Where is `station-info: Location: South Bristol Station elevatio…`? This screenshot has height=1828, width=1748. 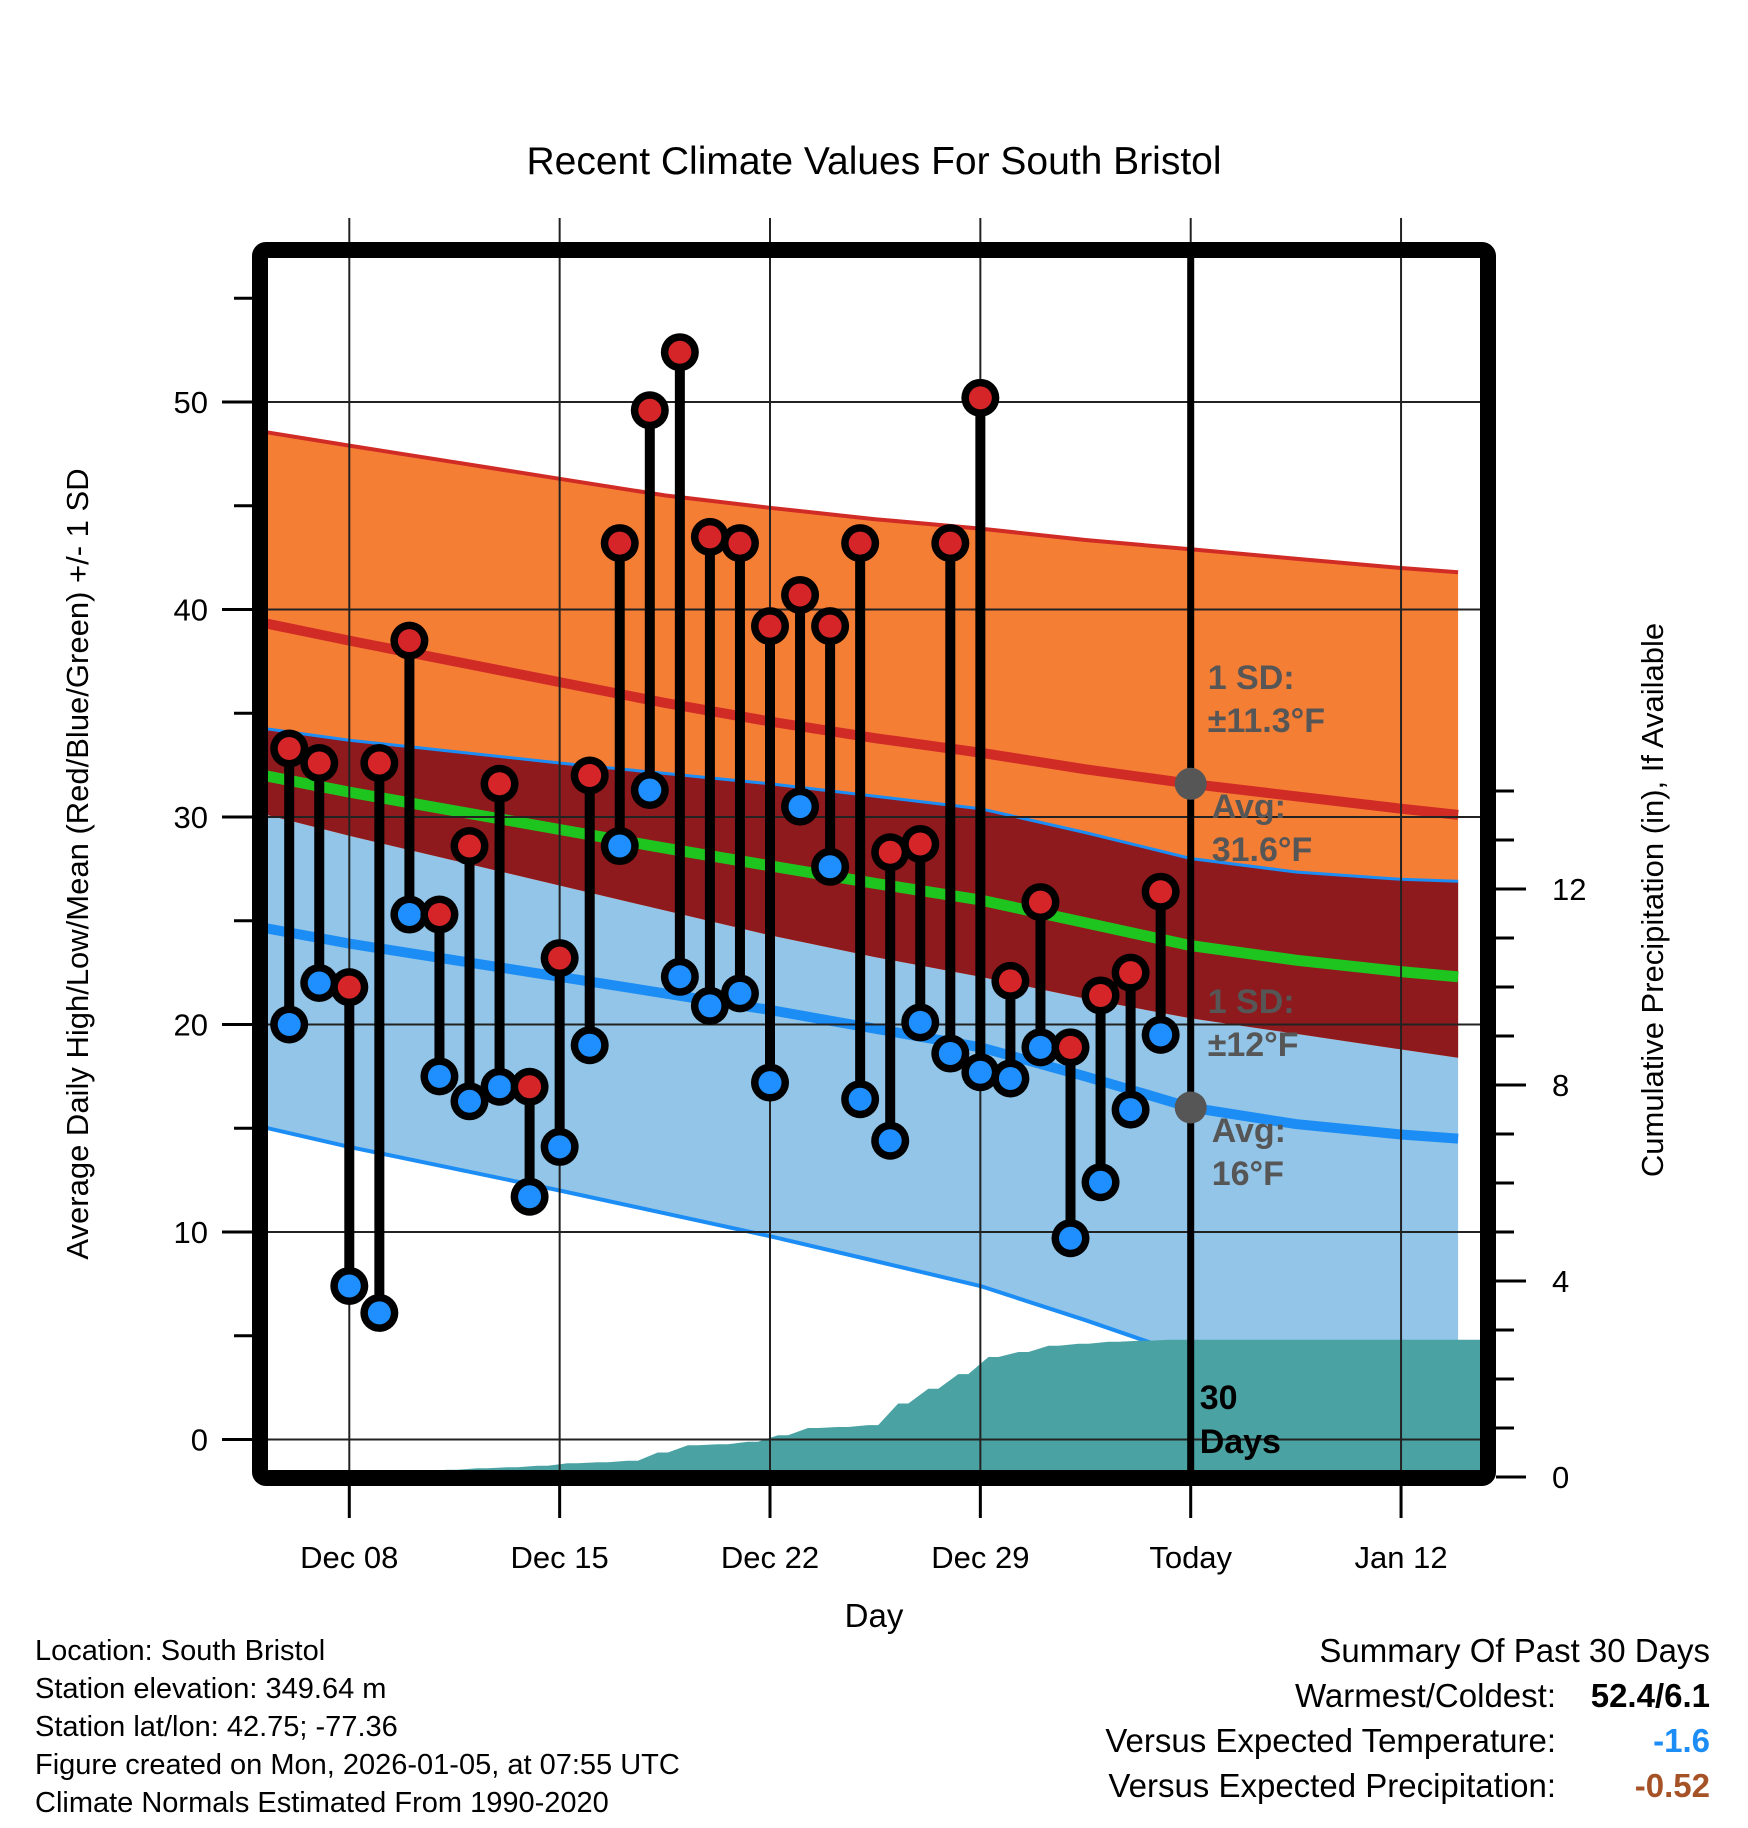 station-info: Location: South Bristol Station elevatio… is located at coordinates (357, 1727).